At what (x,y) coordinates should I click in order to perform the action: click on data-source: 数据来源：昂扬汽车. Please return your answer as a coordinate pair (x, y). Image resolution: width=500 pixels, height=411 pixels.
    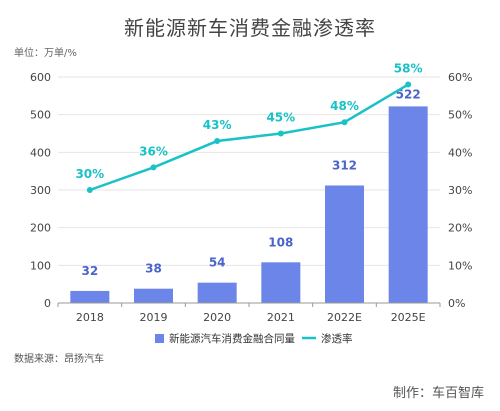
    Looking at the image, I should click on (59, 359).